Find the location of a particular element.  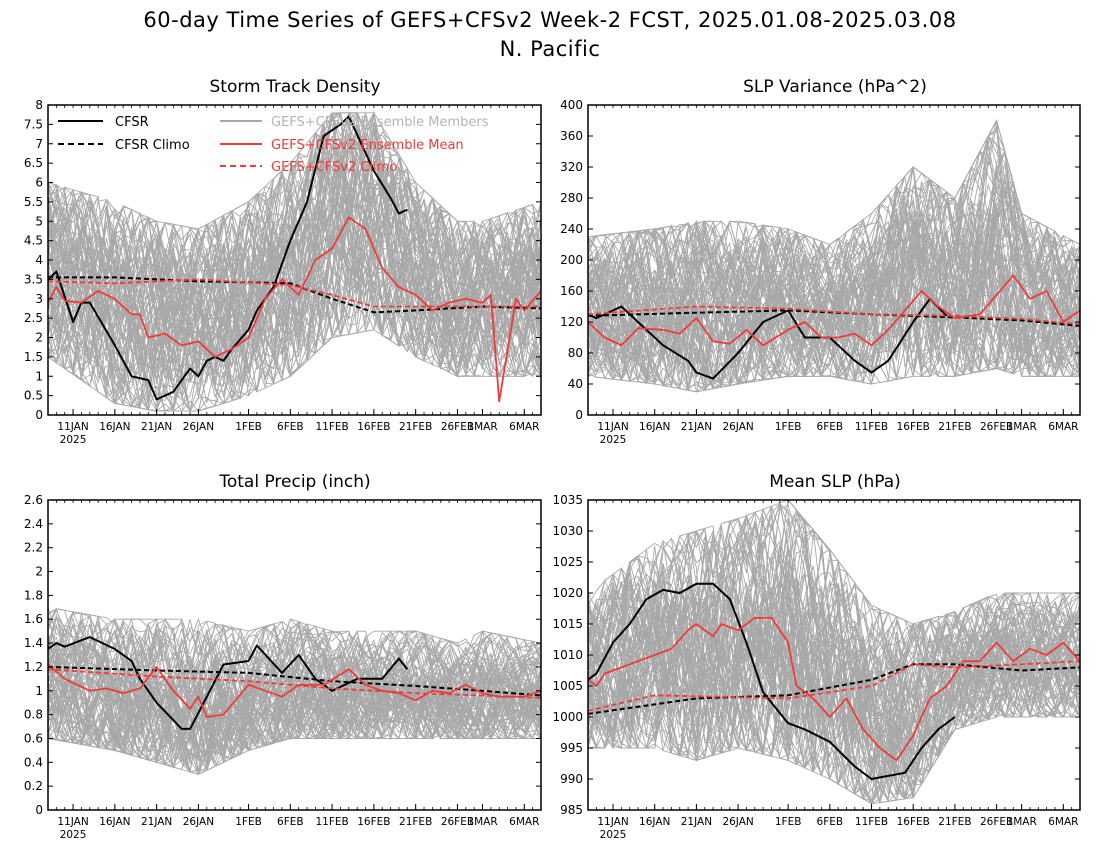

y-tick-label: 990 is located at coordinates (571, 779).